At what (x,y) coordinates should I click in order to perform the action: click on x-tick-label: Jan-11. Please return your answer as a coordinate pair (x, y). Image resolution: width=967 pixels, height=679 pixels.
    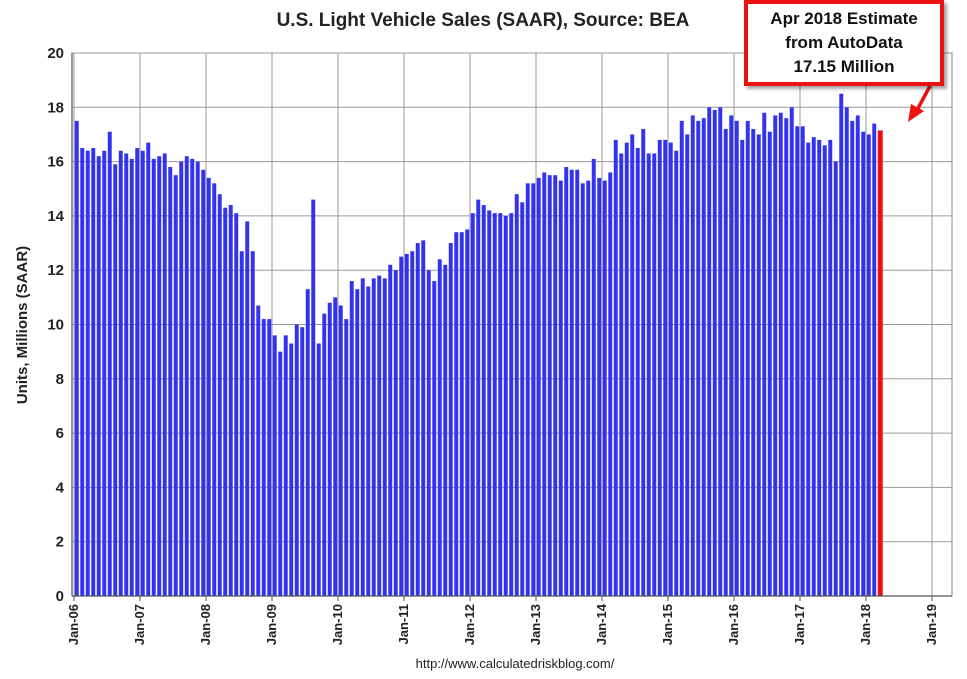
    Looking at the image, I should click on (403, 624).